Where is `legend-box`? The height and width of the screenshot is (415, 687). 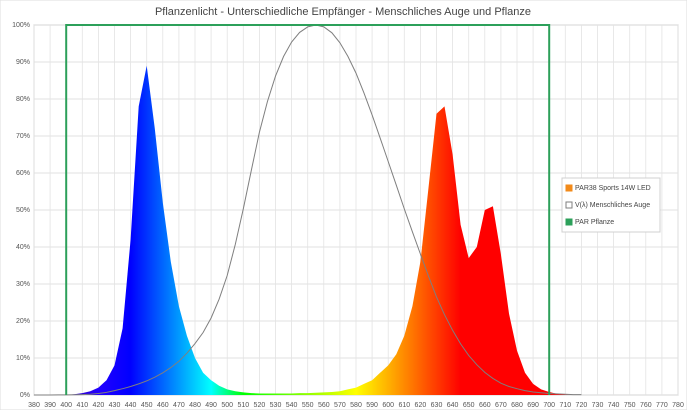
legend-box is located at coordinates (611, 205).